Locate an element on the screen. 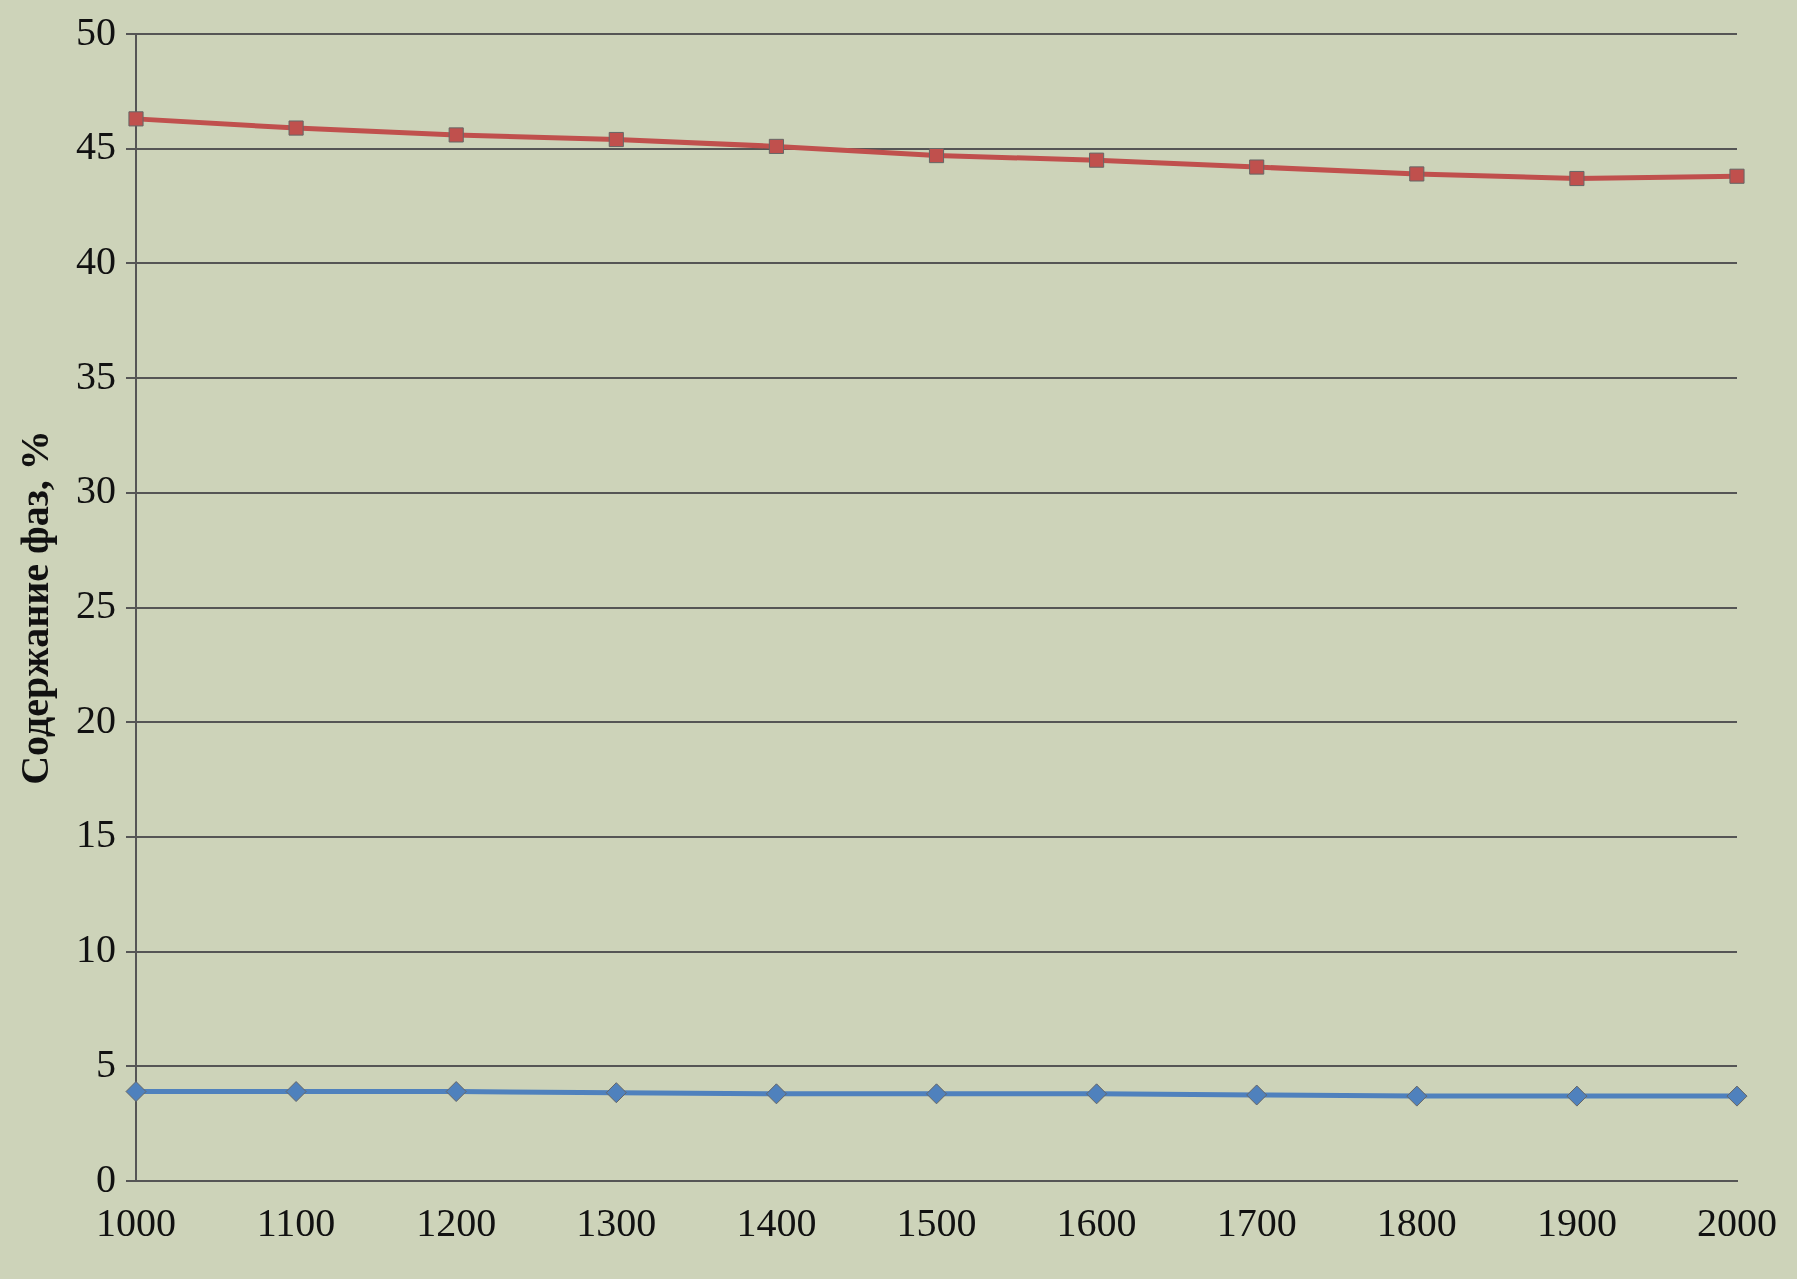  y-tick-label: 20 is located at coordinates (96, 719).